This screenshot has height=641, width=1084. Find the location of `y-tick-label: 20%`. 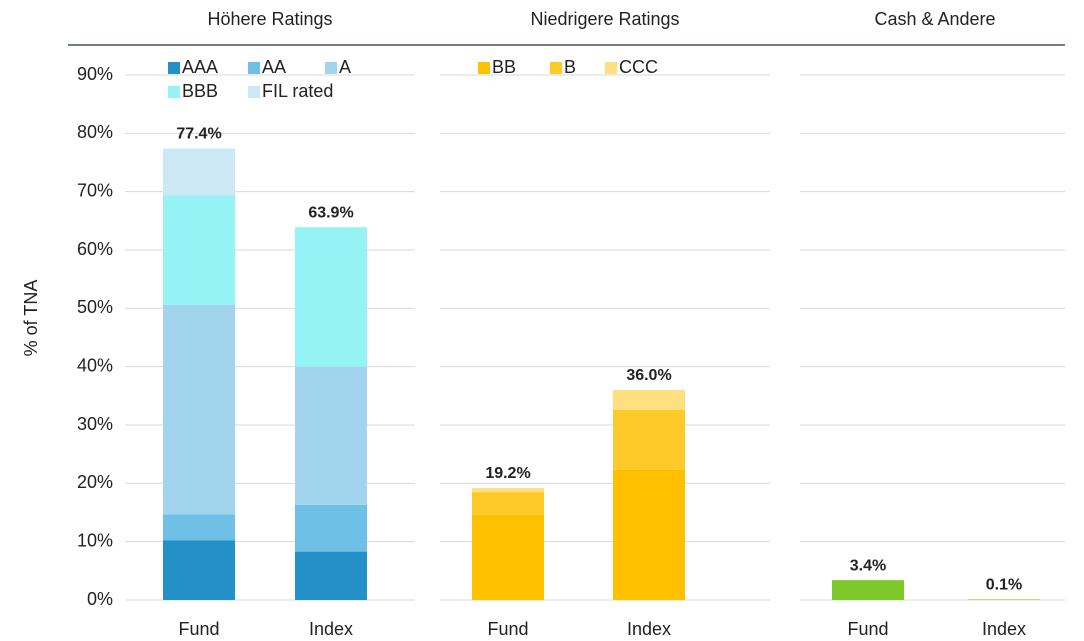

y-tick-label: 20% is located at coordinates (95, 482).